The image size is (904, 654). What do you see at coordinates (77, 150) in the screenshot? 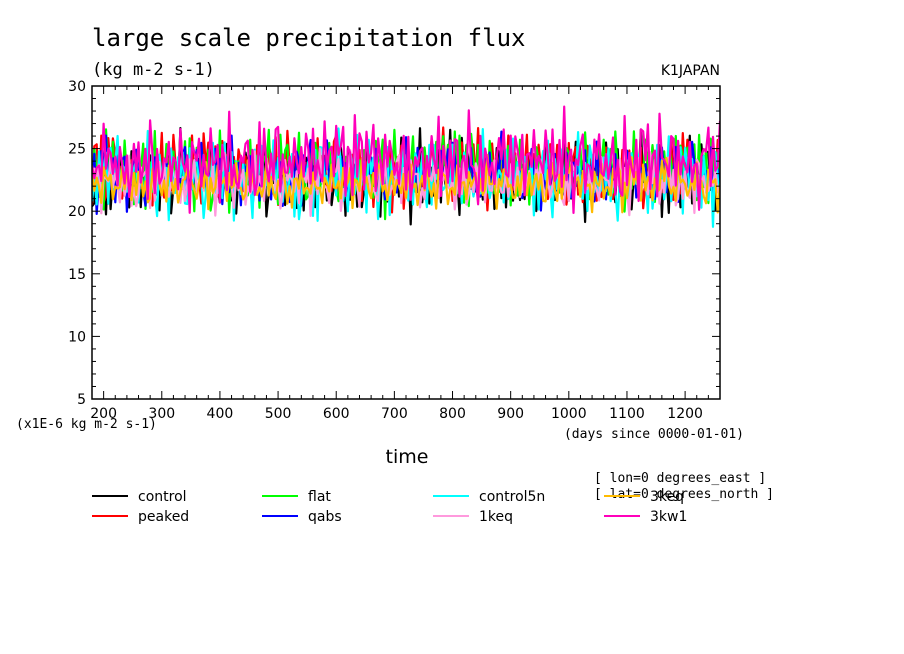
I see `y-tick-label: 25` at bounding box center [77, 150].